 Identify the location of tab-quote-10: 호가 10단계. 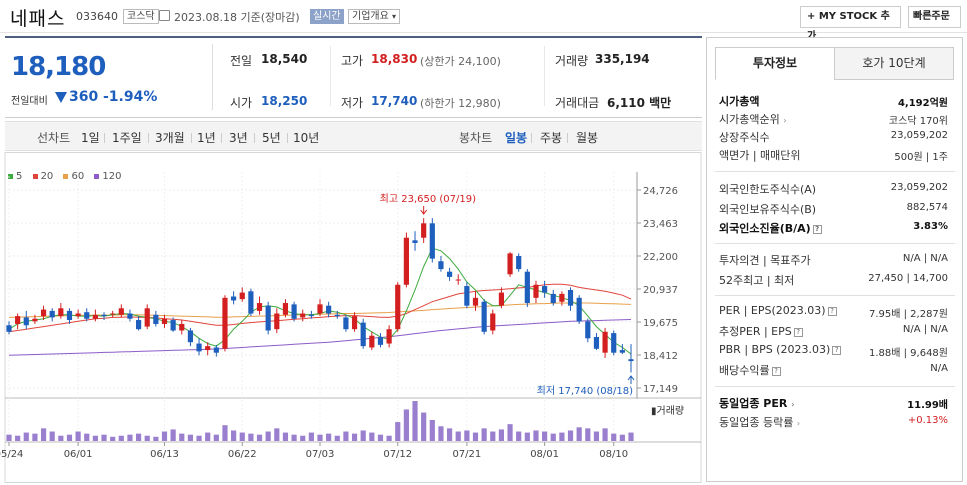
(894, 63).